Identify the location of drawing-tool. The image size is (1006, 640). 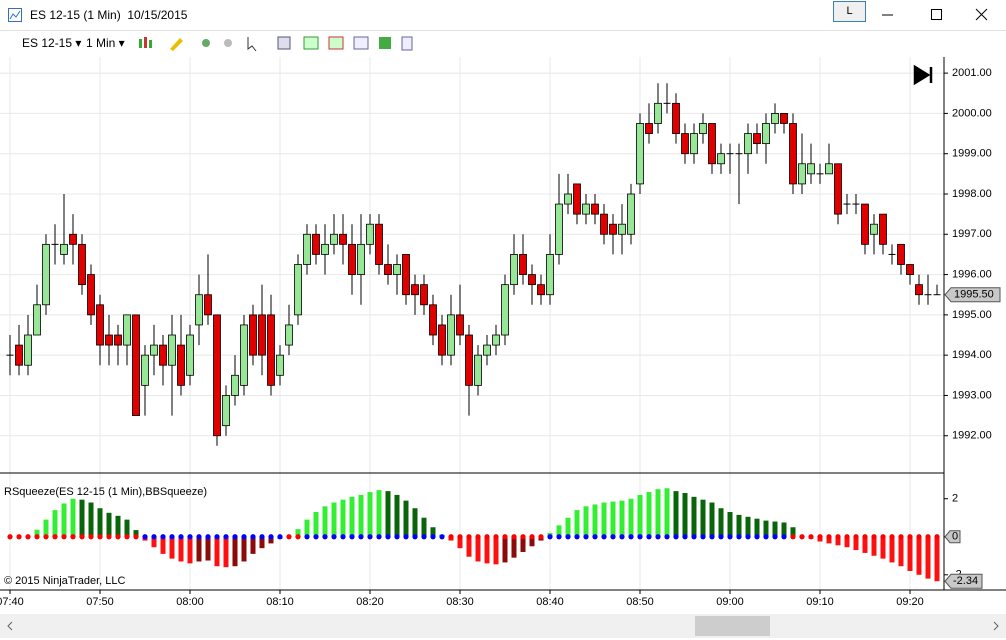
(176, 44).